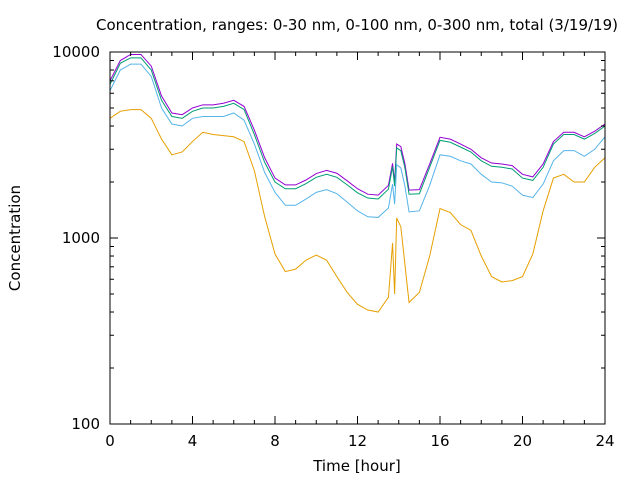 The width and height of the screenshot is (640, 480). What do you see at coordinates (357, 441) in the screenshot?
I see `x-tick-label: 12` at bounding box center [357, 441].